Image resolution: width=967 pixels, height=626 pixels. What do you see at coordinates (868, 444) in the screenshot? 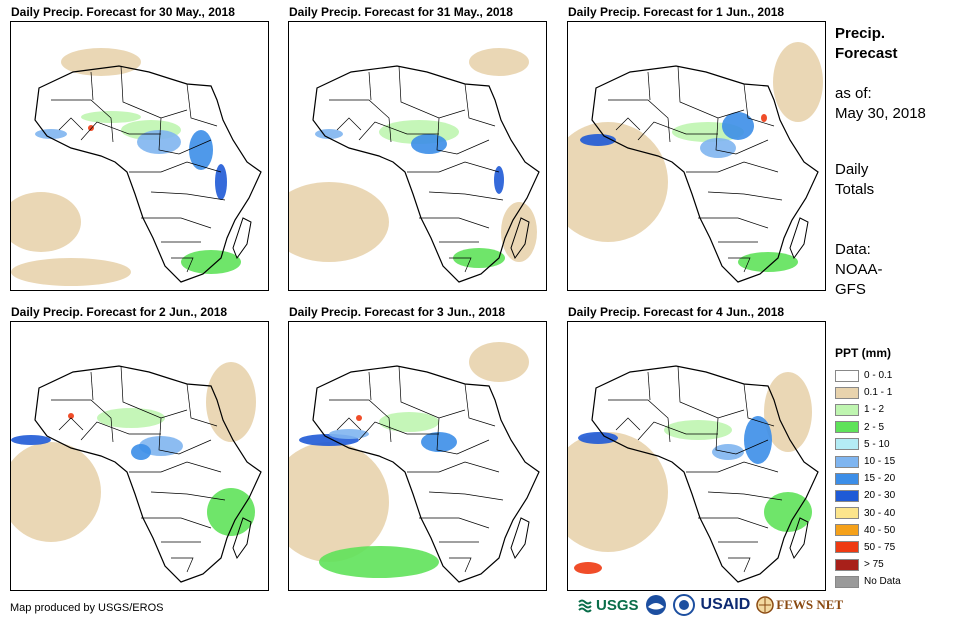
I see `legend-item: 5 - 10` at bounding box center [868, 444].